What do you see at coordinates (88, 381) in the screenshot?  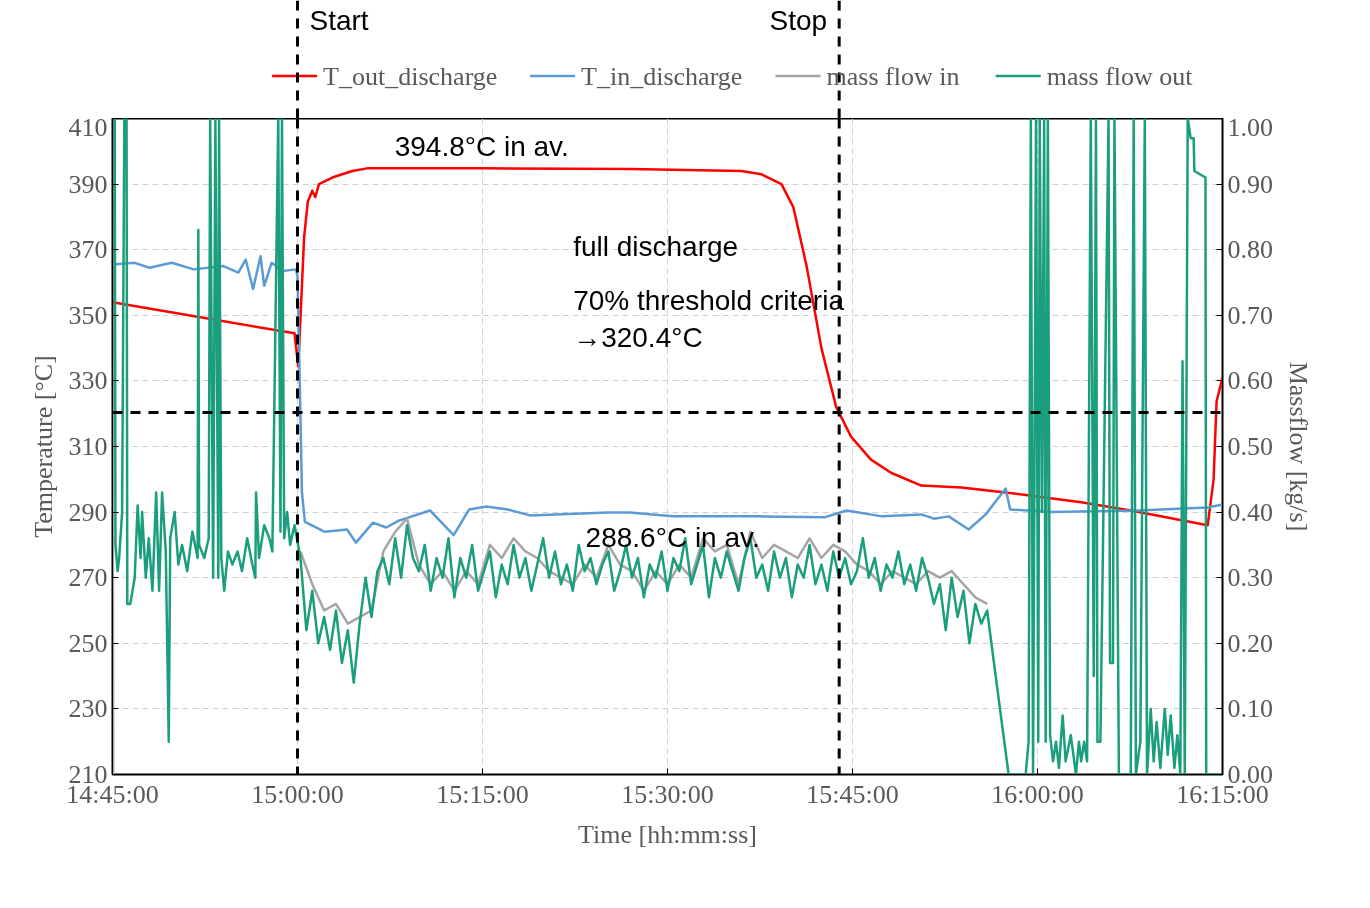 I see `y-tick-label: 330` at bounding box center [88, 381].